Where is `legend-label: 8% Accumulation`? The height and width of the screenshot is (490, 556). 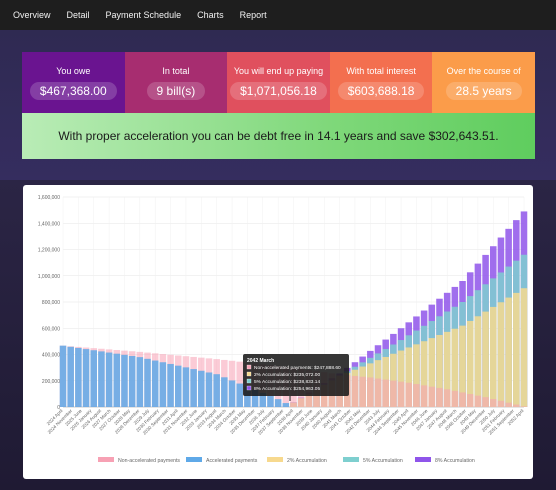
legend-label: 8% Accumulation is located at coordinates (455, 461).